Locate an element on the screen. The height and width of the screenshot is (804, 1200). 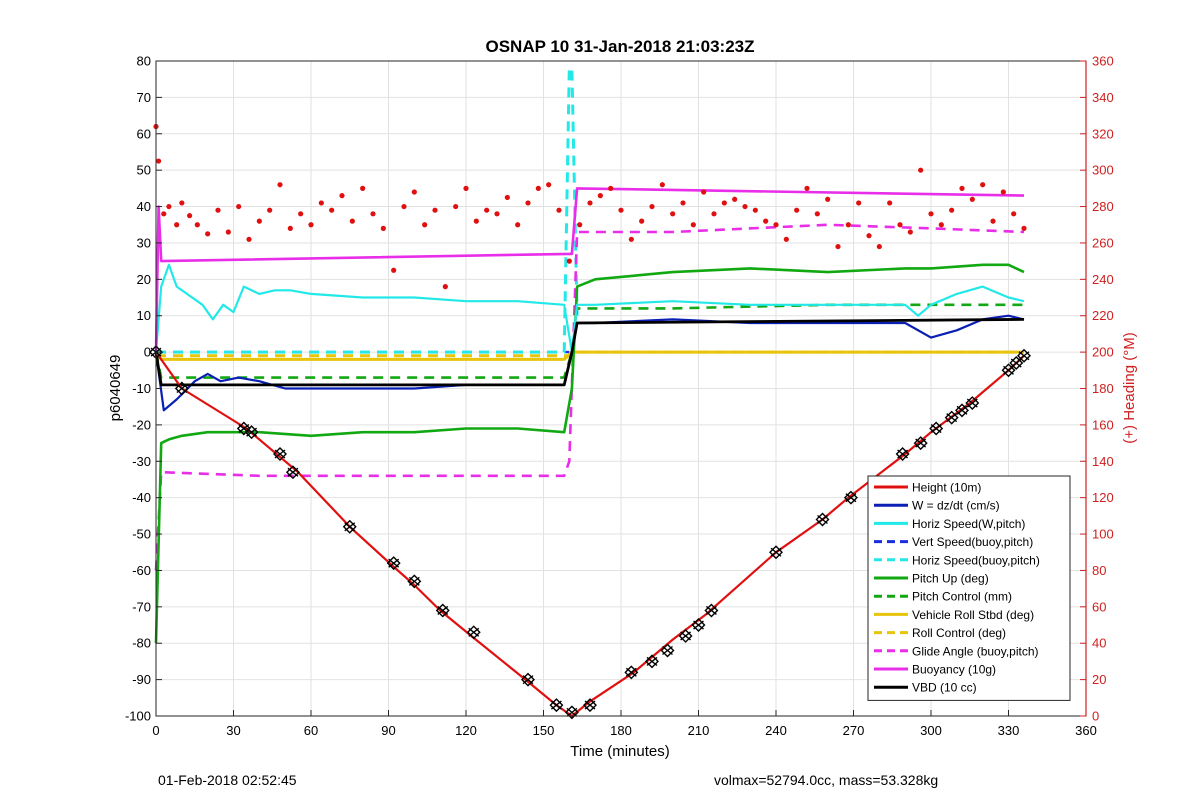
y2-tick-label: 180 is located at coordinates (1103, 388).